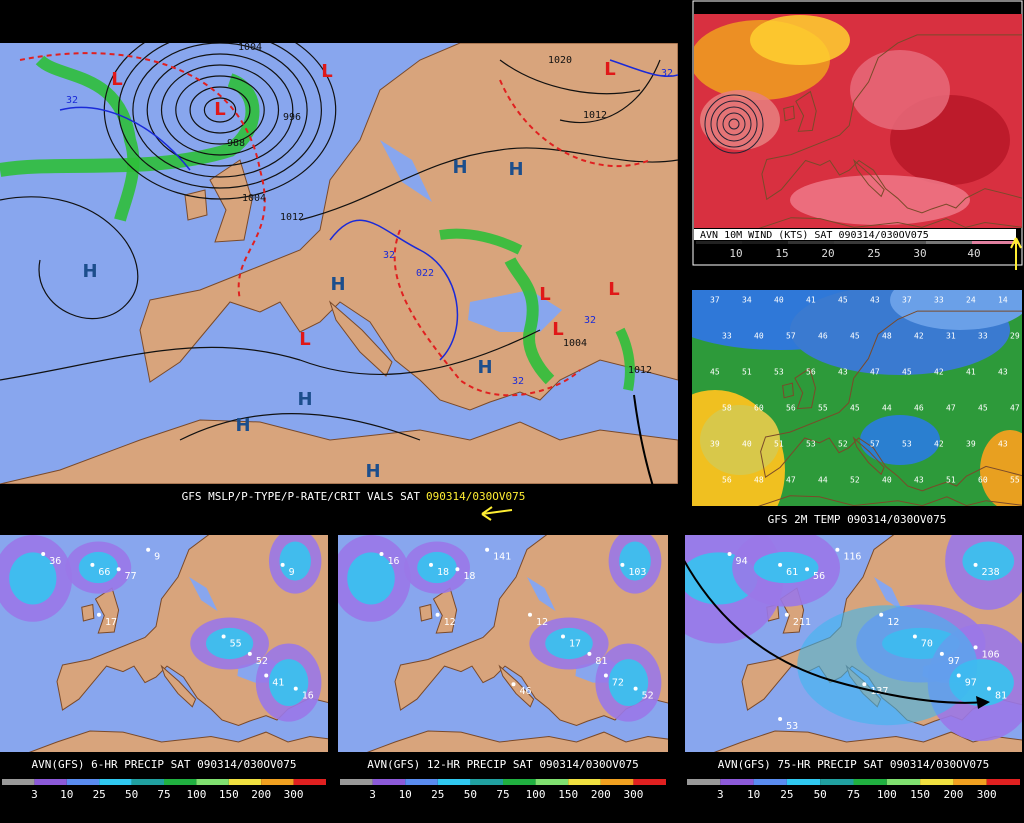 The height and width of the screenshot is (823, 1024). Describe the element at coordinates (406, 171) in the screenshot. I see `sea` at that location.